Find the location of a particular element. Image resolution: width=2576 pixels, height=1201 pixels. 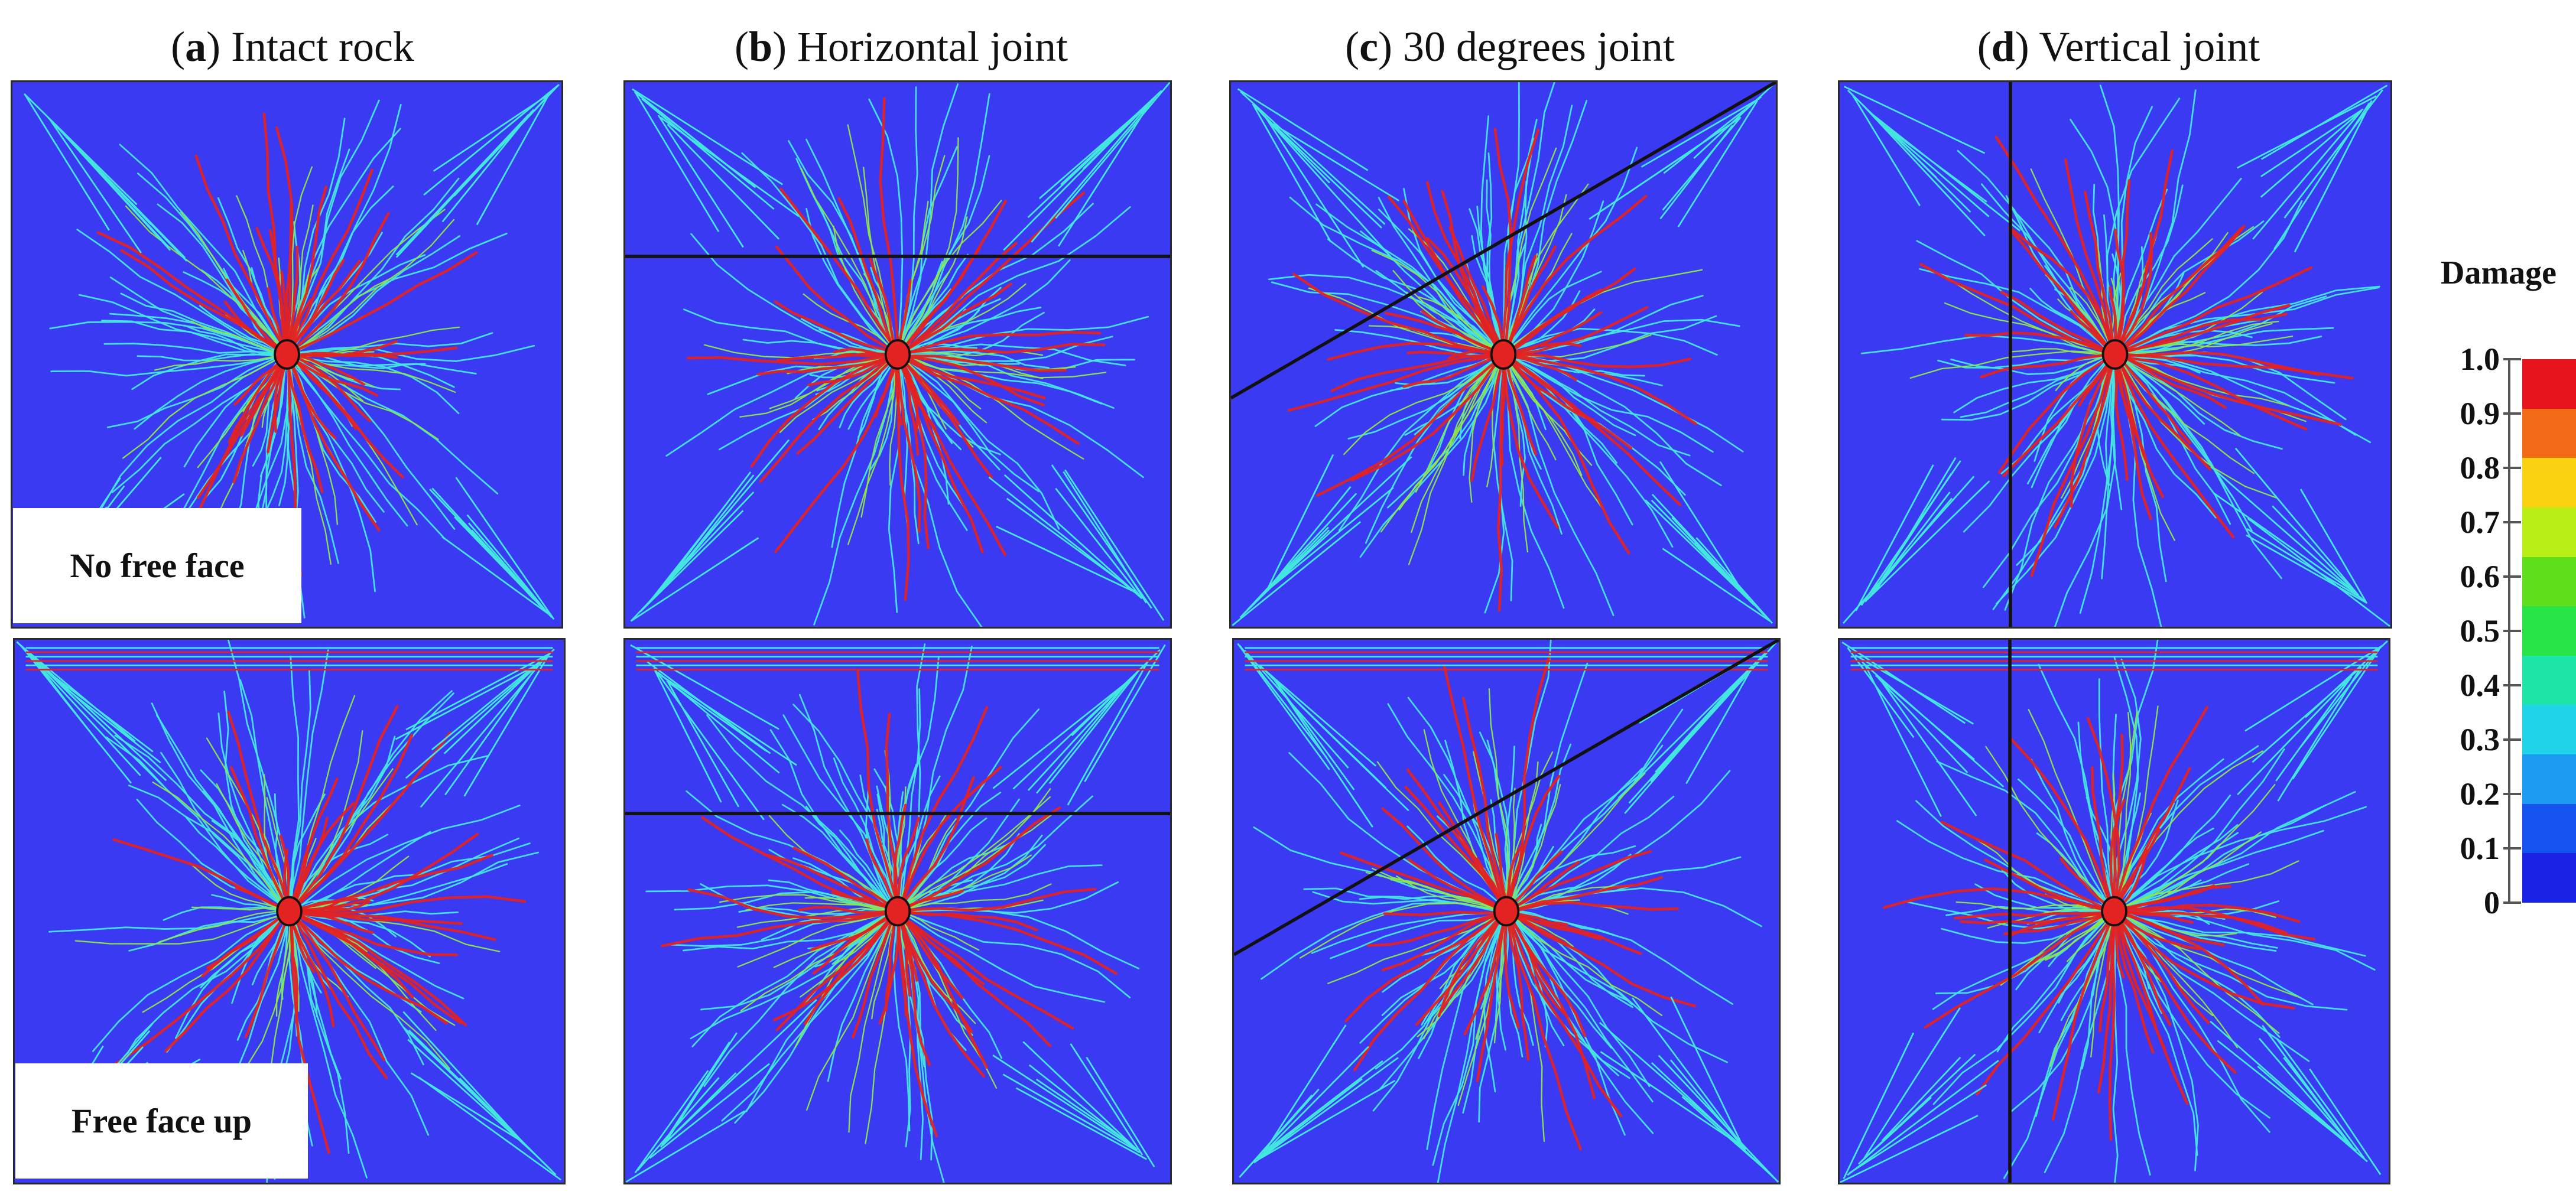

legend-tick-label: 0.6 is located at coordinates (2480, 576).